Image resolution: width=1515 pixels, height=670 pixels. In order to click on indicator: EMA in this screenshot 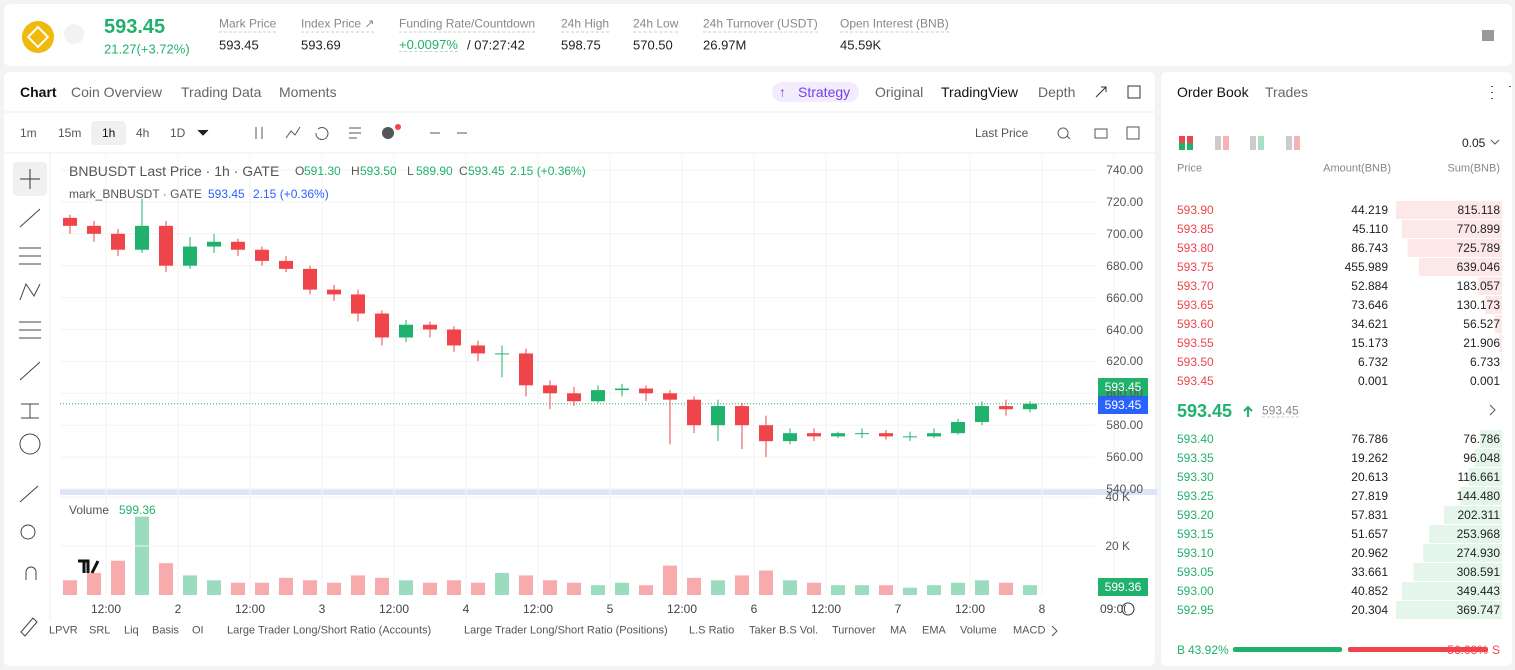, I will do `click(934, 630)`.